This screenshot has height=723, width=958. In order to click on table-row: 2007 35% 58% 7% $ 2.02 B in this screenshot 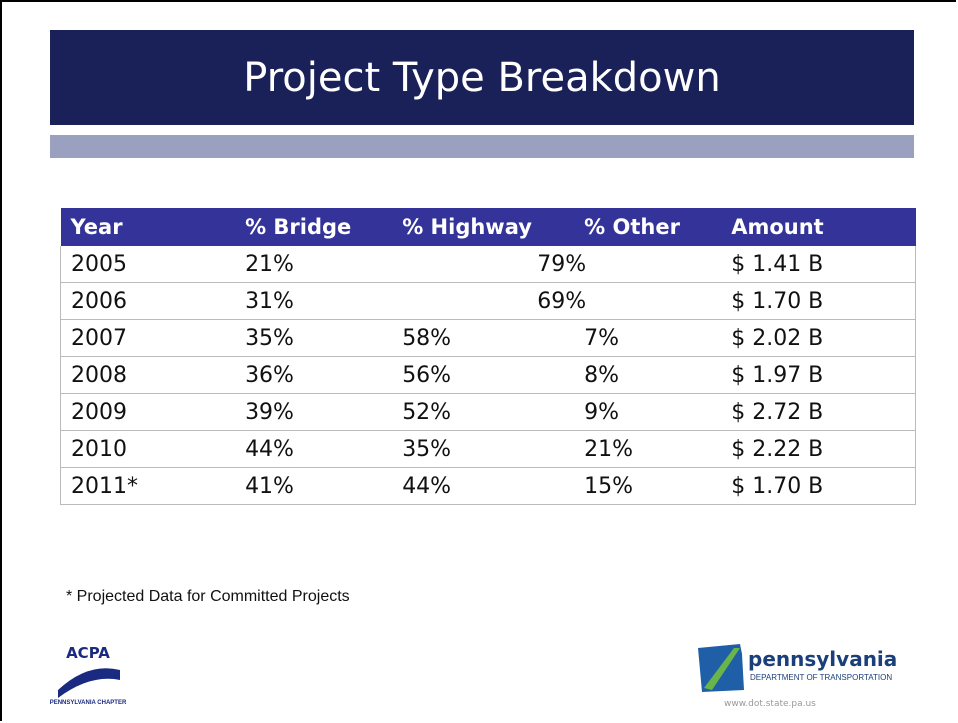, I will do `click(488, 338)`.